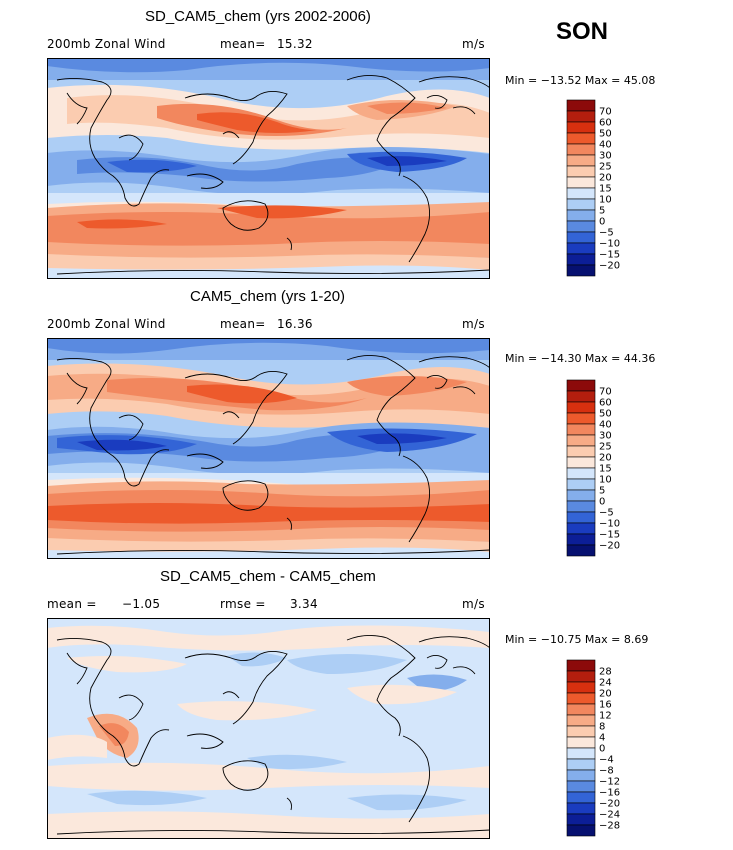 The image size is (733, 850). Describe the element at coordinates (243, 324) in the screenshot. I see `panel-2-mean-label: mean=` at that location.